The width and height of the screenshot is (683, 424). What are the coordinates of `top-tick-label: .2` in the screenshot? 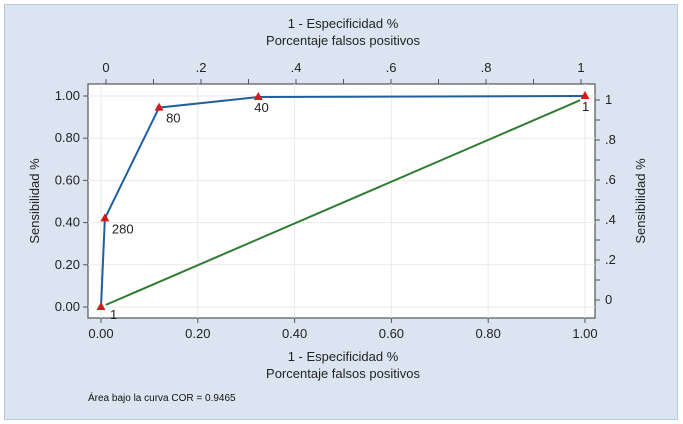 It's located at (201, 67).